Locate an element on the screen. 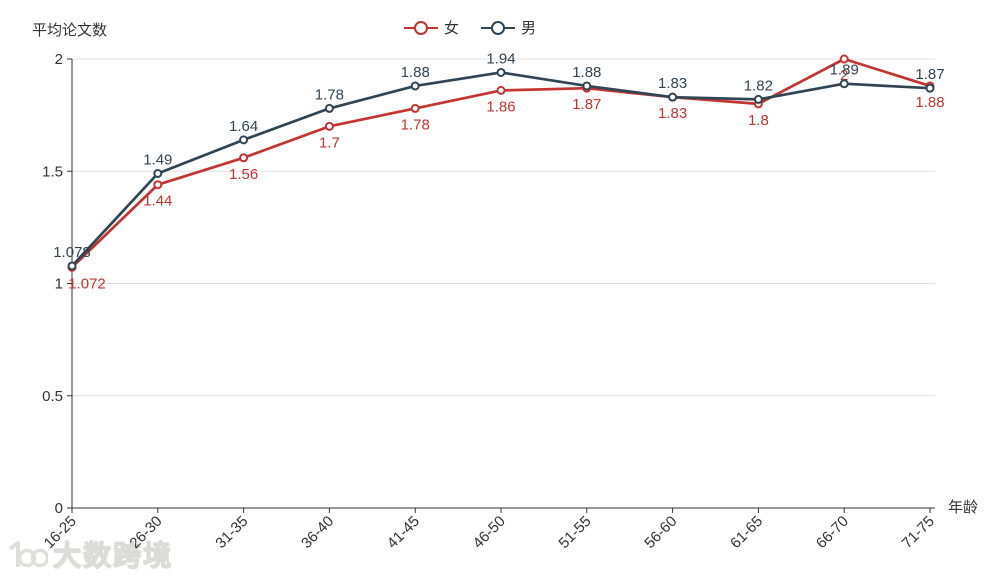 The height and width of the screenshot is (574, 996). data-label: 1.8 is located at coordinates (758, 120).